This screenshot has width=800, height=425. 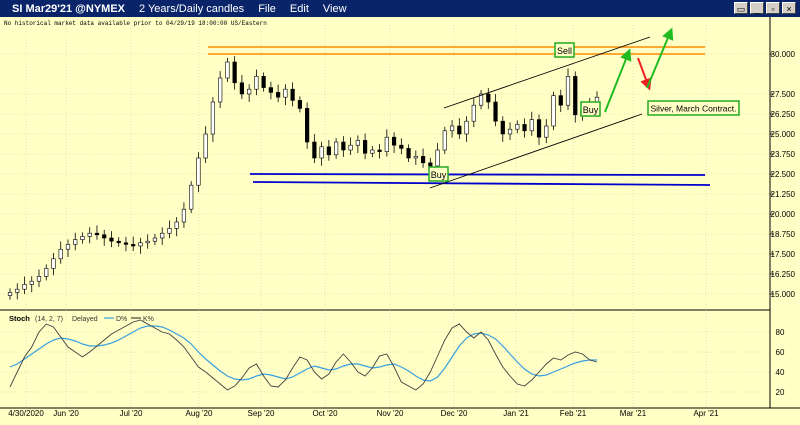 What do you see at coordinates (789, 8) in the screenshot?
I see `close-icon: ×` at bounding box center [789, 8].